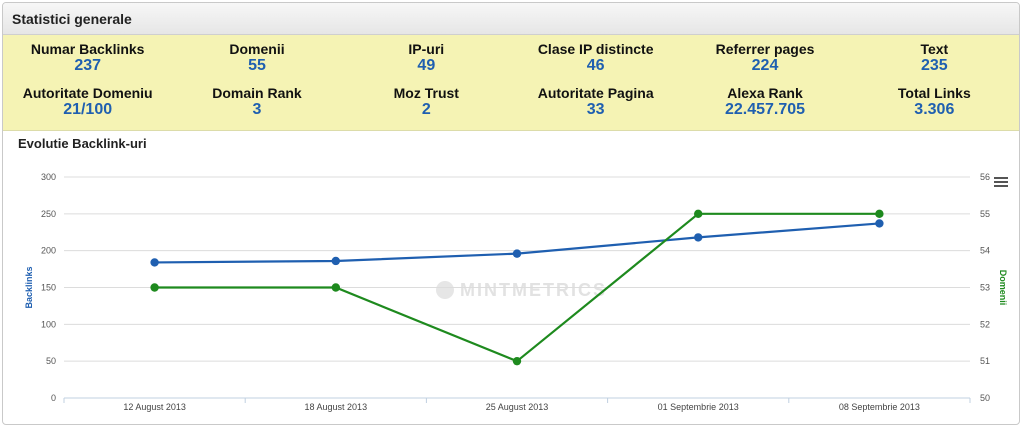 This screenshot has width=1024, height=427. Describe the element at coordinates (985, 288) in the screenshot. I see `y-tick-label-right: 53` at that location.